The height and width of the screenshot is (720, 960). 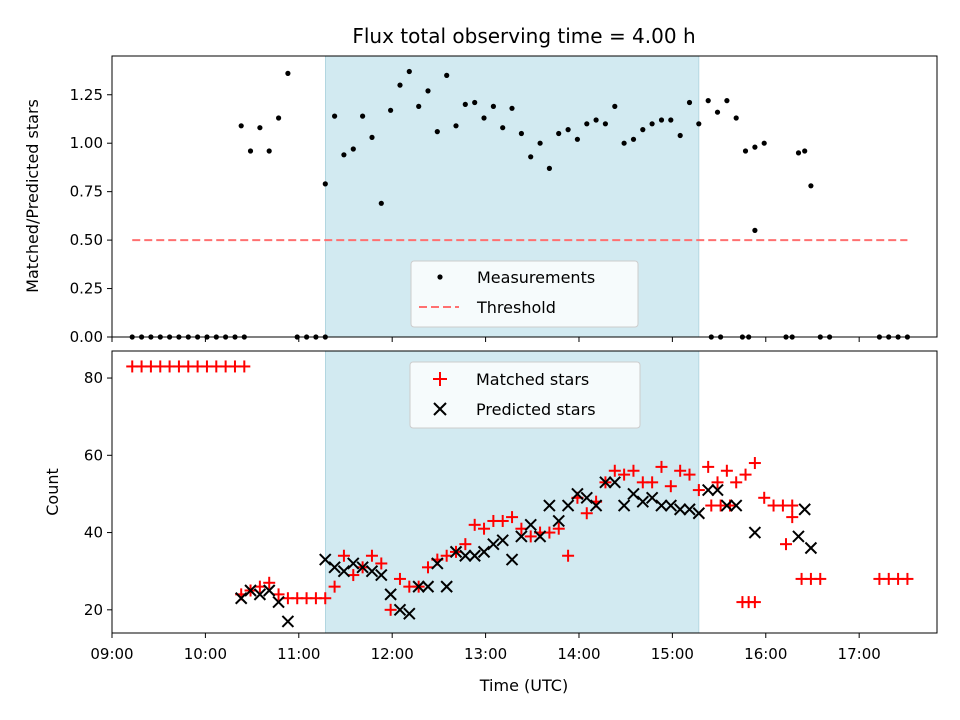 I want to click on count-legend: Matched stars Predicted stars, so click(x=525, y=395).